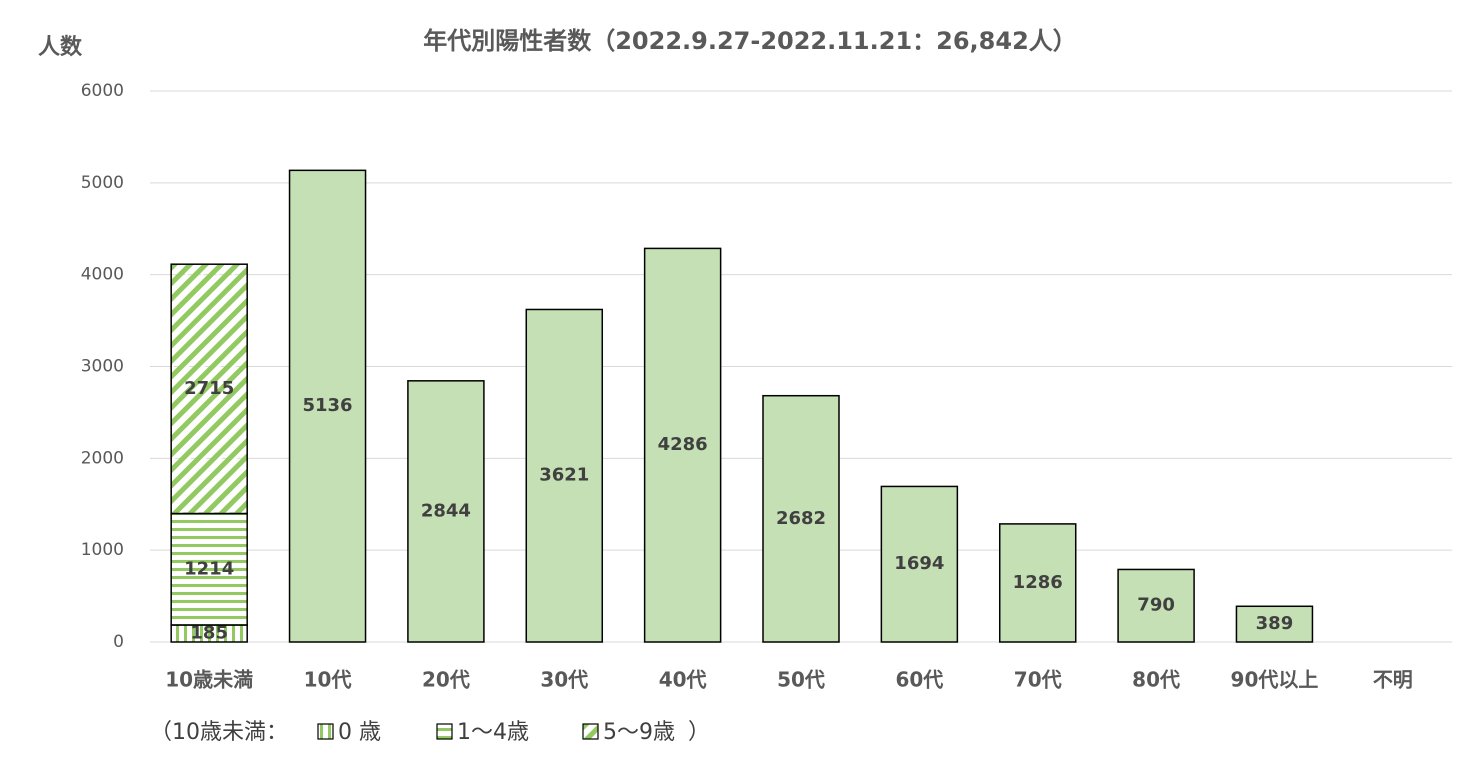  I want to click on y-tick-label: 6000, so click(102, 91).